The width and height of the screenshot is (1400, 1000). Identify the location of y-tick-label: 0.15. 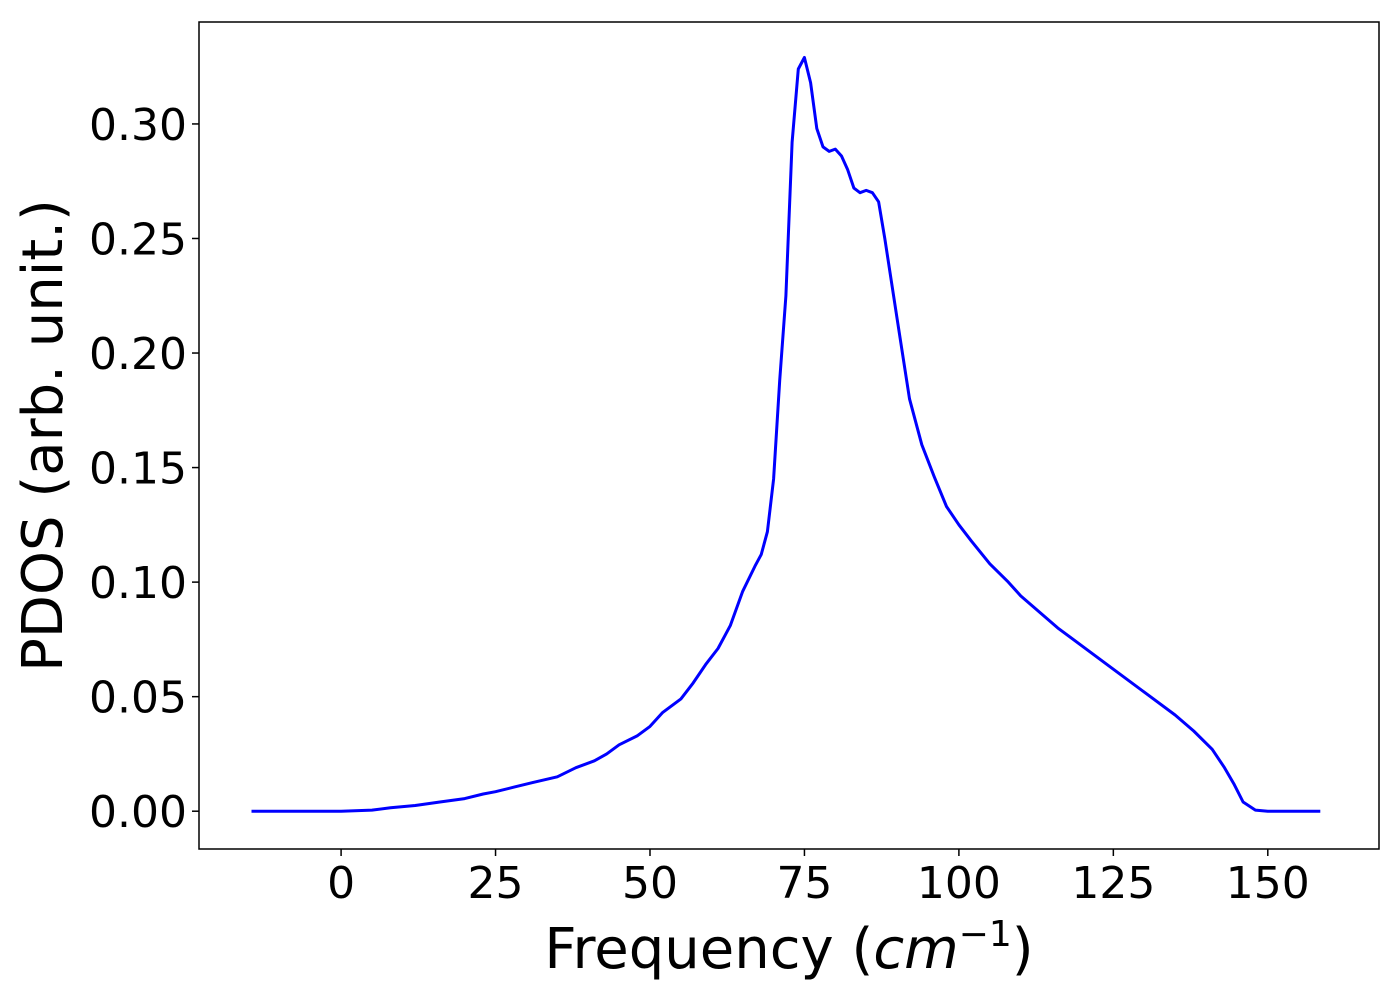
(138, 469).